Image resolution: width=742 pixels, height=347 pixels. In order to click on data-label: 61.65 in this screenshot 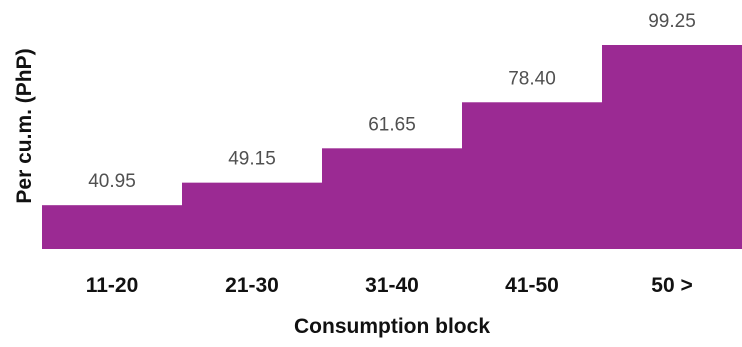, I will do `click(392, 124)`.